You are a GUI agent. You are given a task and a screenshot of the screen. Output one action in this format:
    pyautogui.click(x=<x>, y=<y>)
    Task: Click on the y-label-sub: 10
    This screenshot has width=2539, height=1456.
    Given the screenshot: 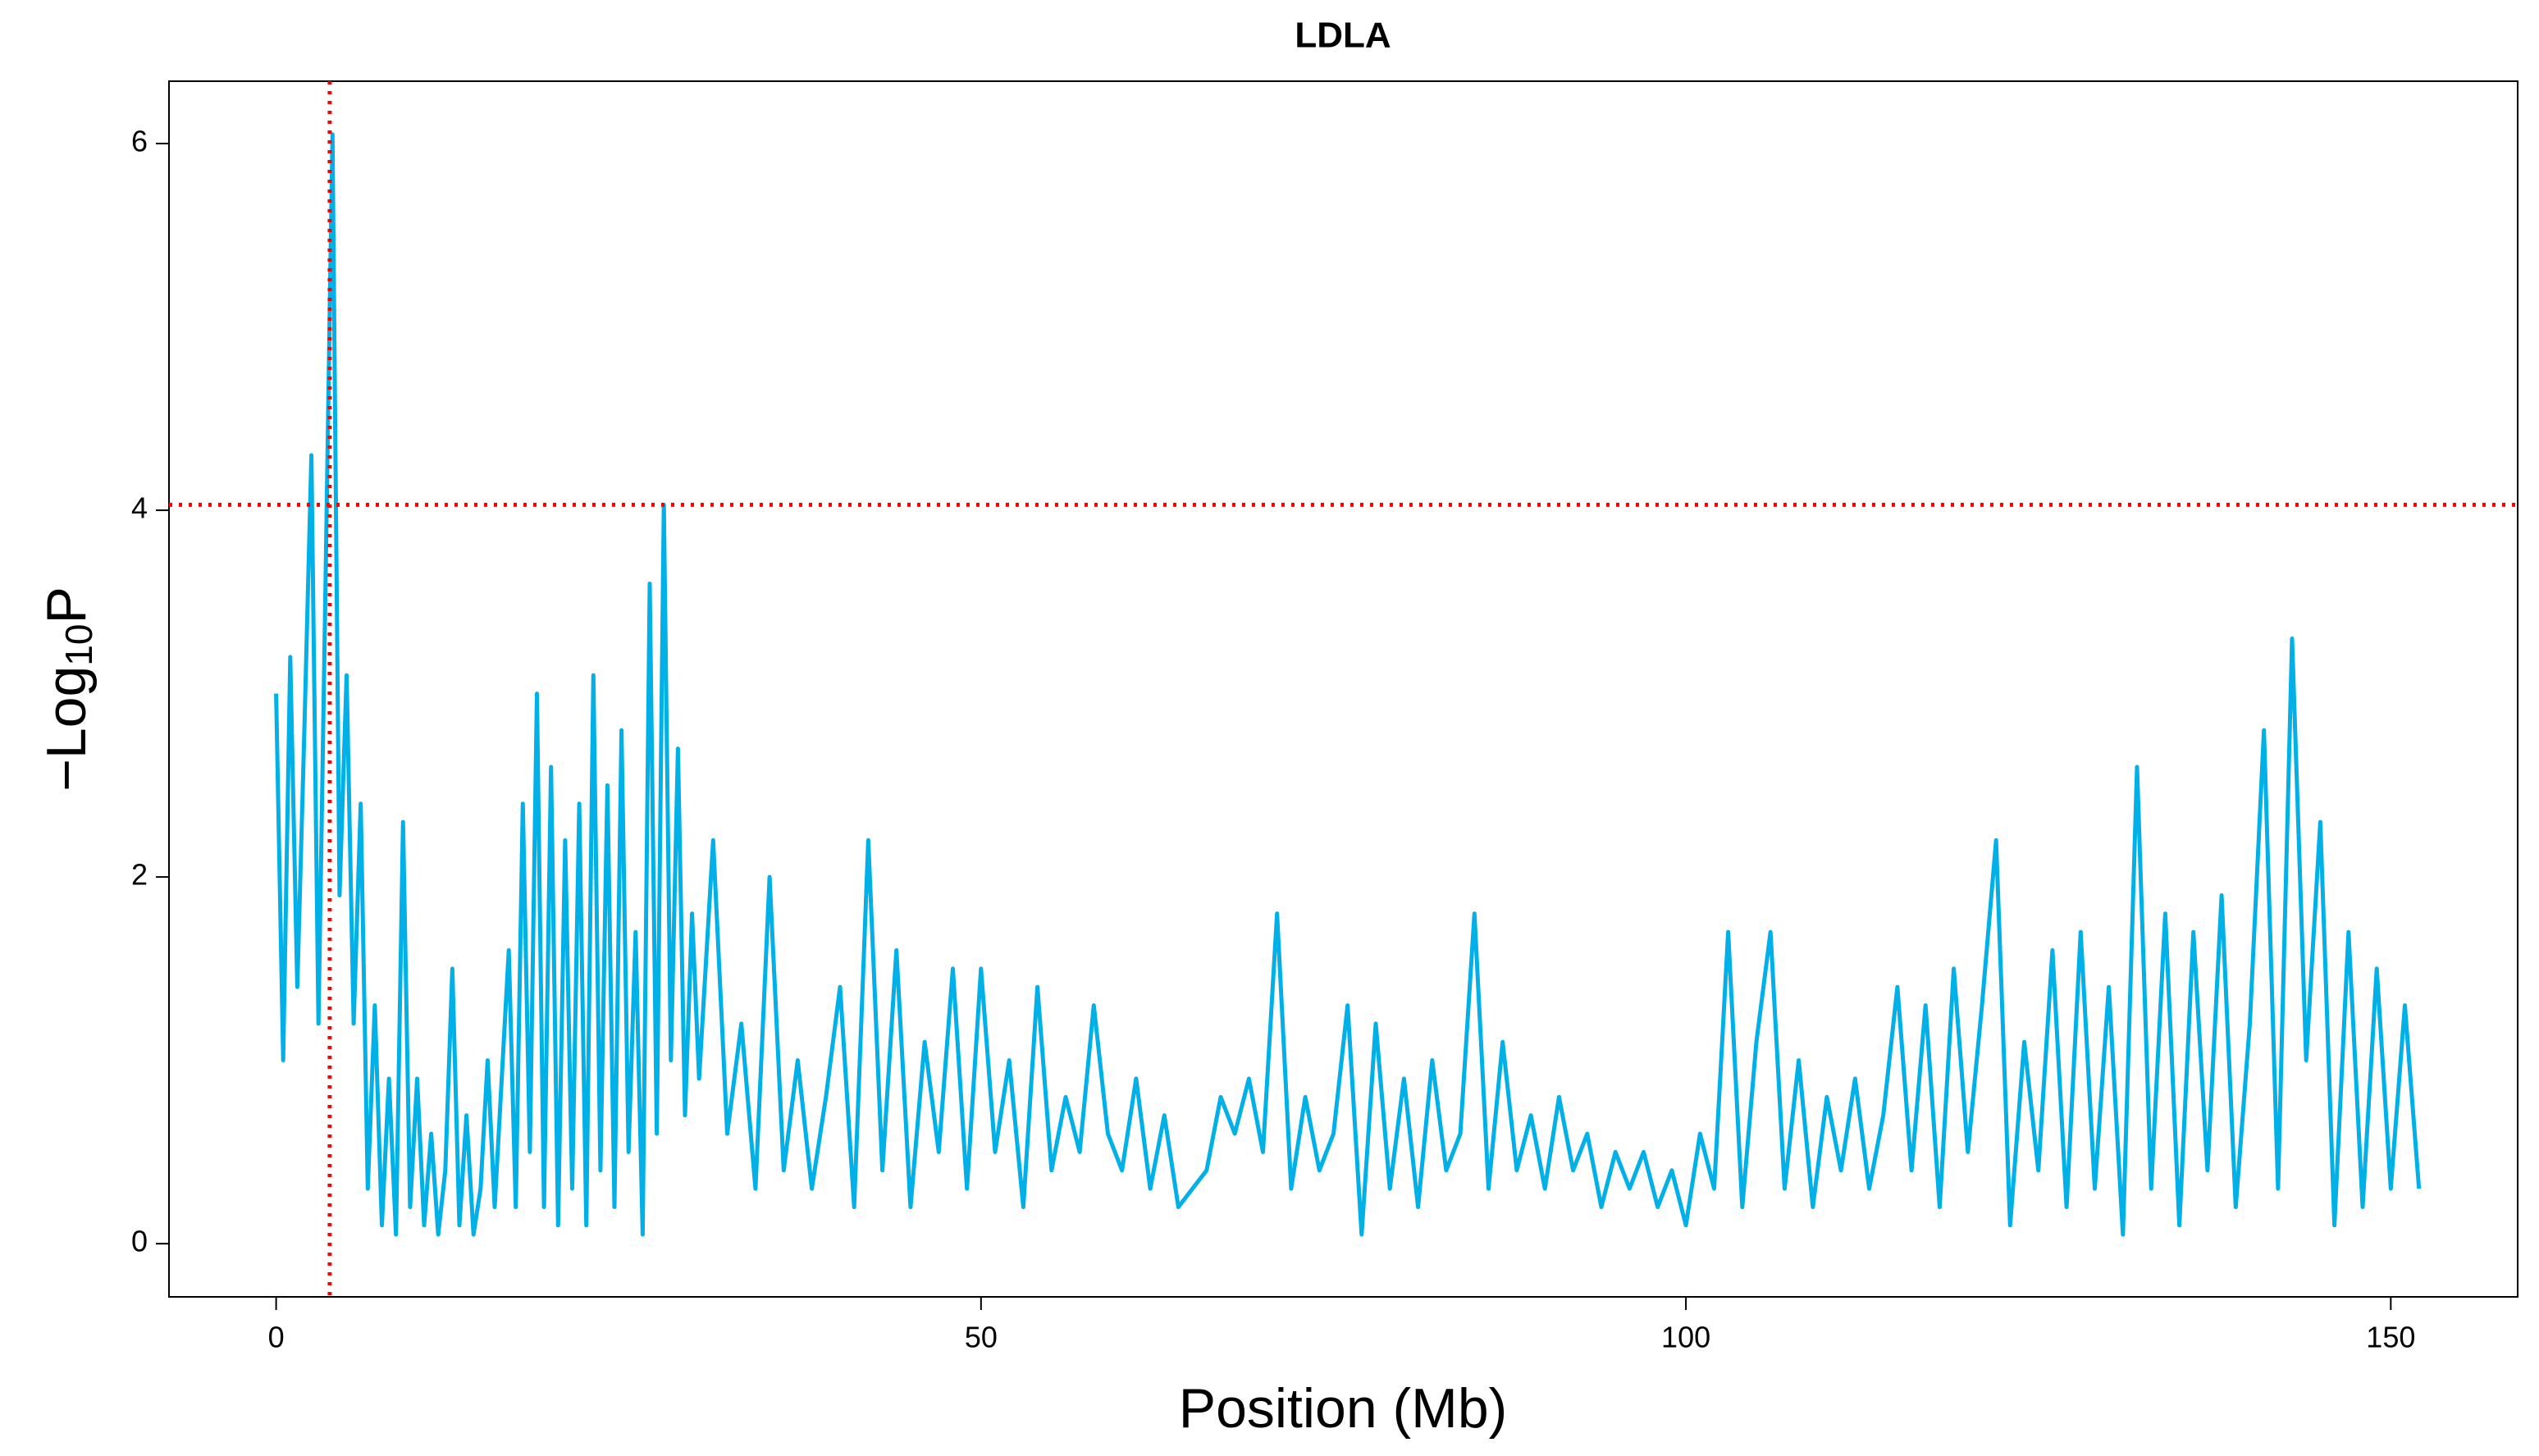 What is the action you would take?
    pyautogui.click(x=79, y=645)
    